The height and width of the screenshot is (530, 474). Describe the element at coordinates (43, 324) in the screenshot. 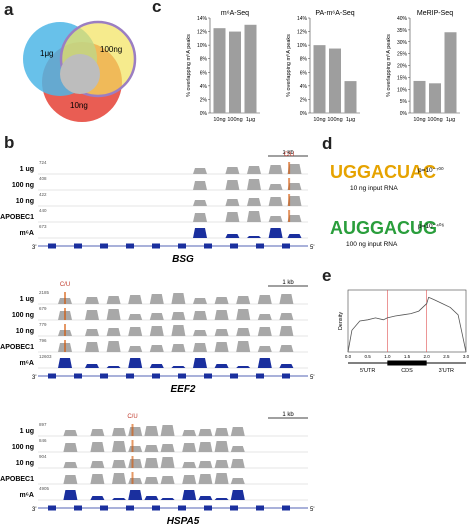

I see `track-scale-eef2-2: 779` at that location.